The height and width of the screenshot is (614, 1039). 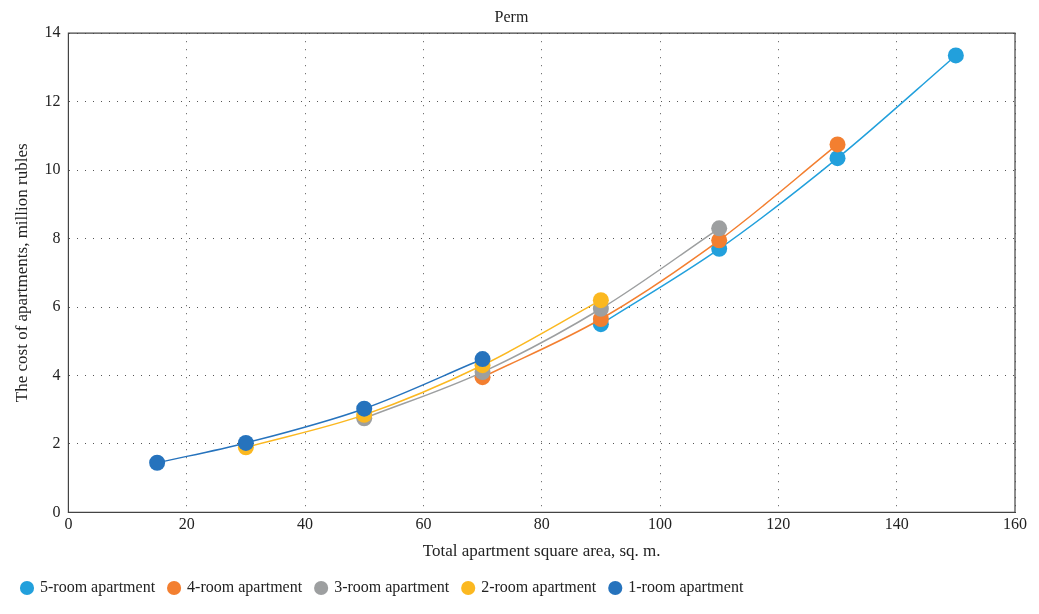 What do you see at coordinates (541, 524) in the screenshot?
I see `x-tick-label: 80` at bounding box center [541, 524].